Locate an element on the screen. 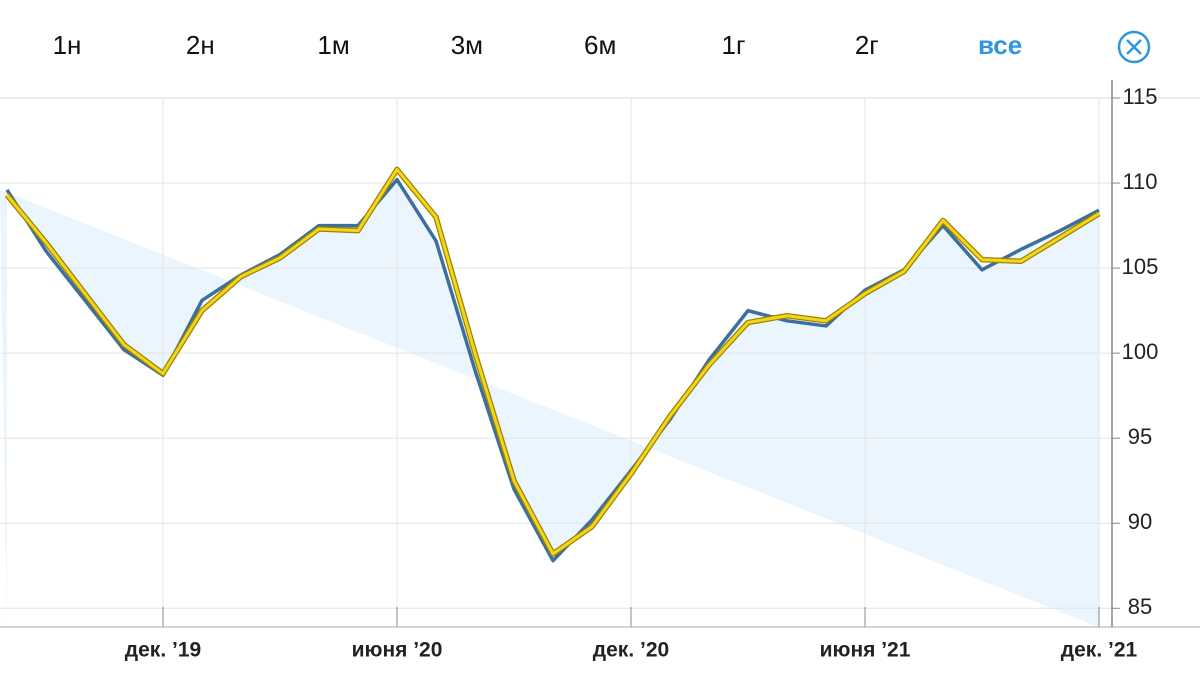 This screenshot has width=1200, height=675. period-tab: 2н is located at coordinates (200, 45).